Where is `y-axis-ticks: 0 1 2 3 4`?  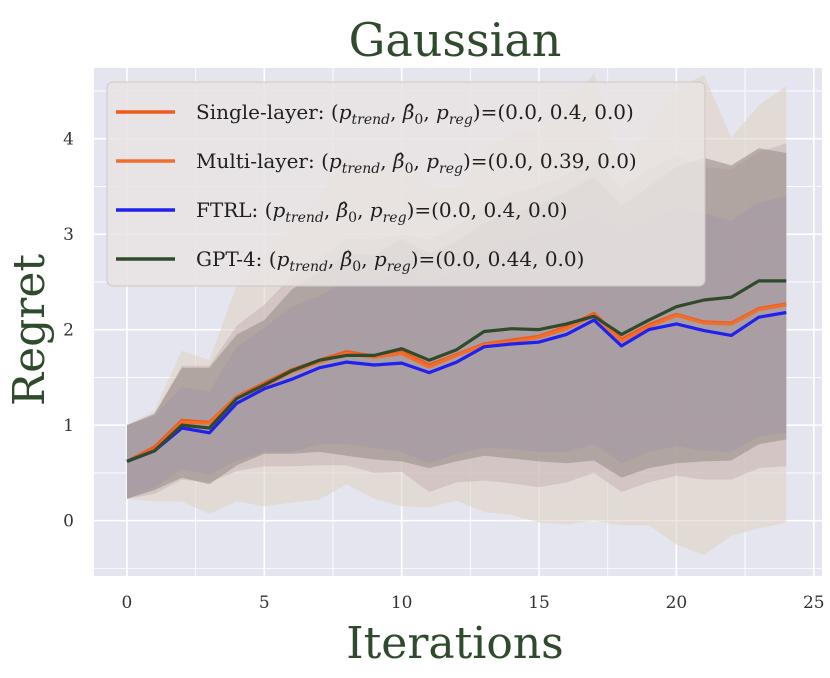 y-axis-ticks: 0 1 2 3 4 is located at coordinates (68, 331).